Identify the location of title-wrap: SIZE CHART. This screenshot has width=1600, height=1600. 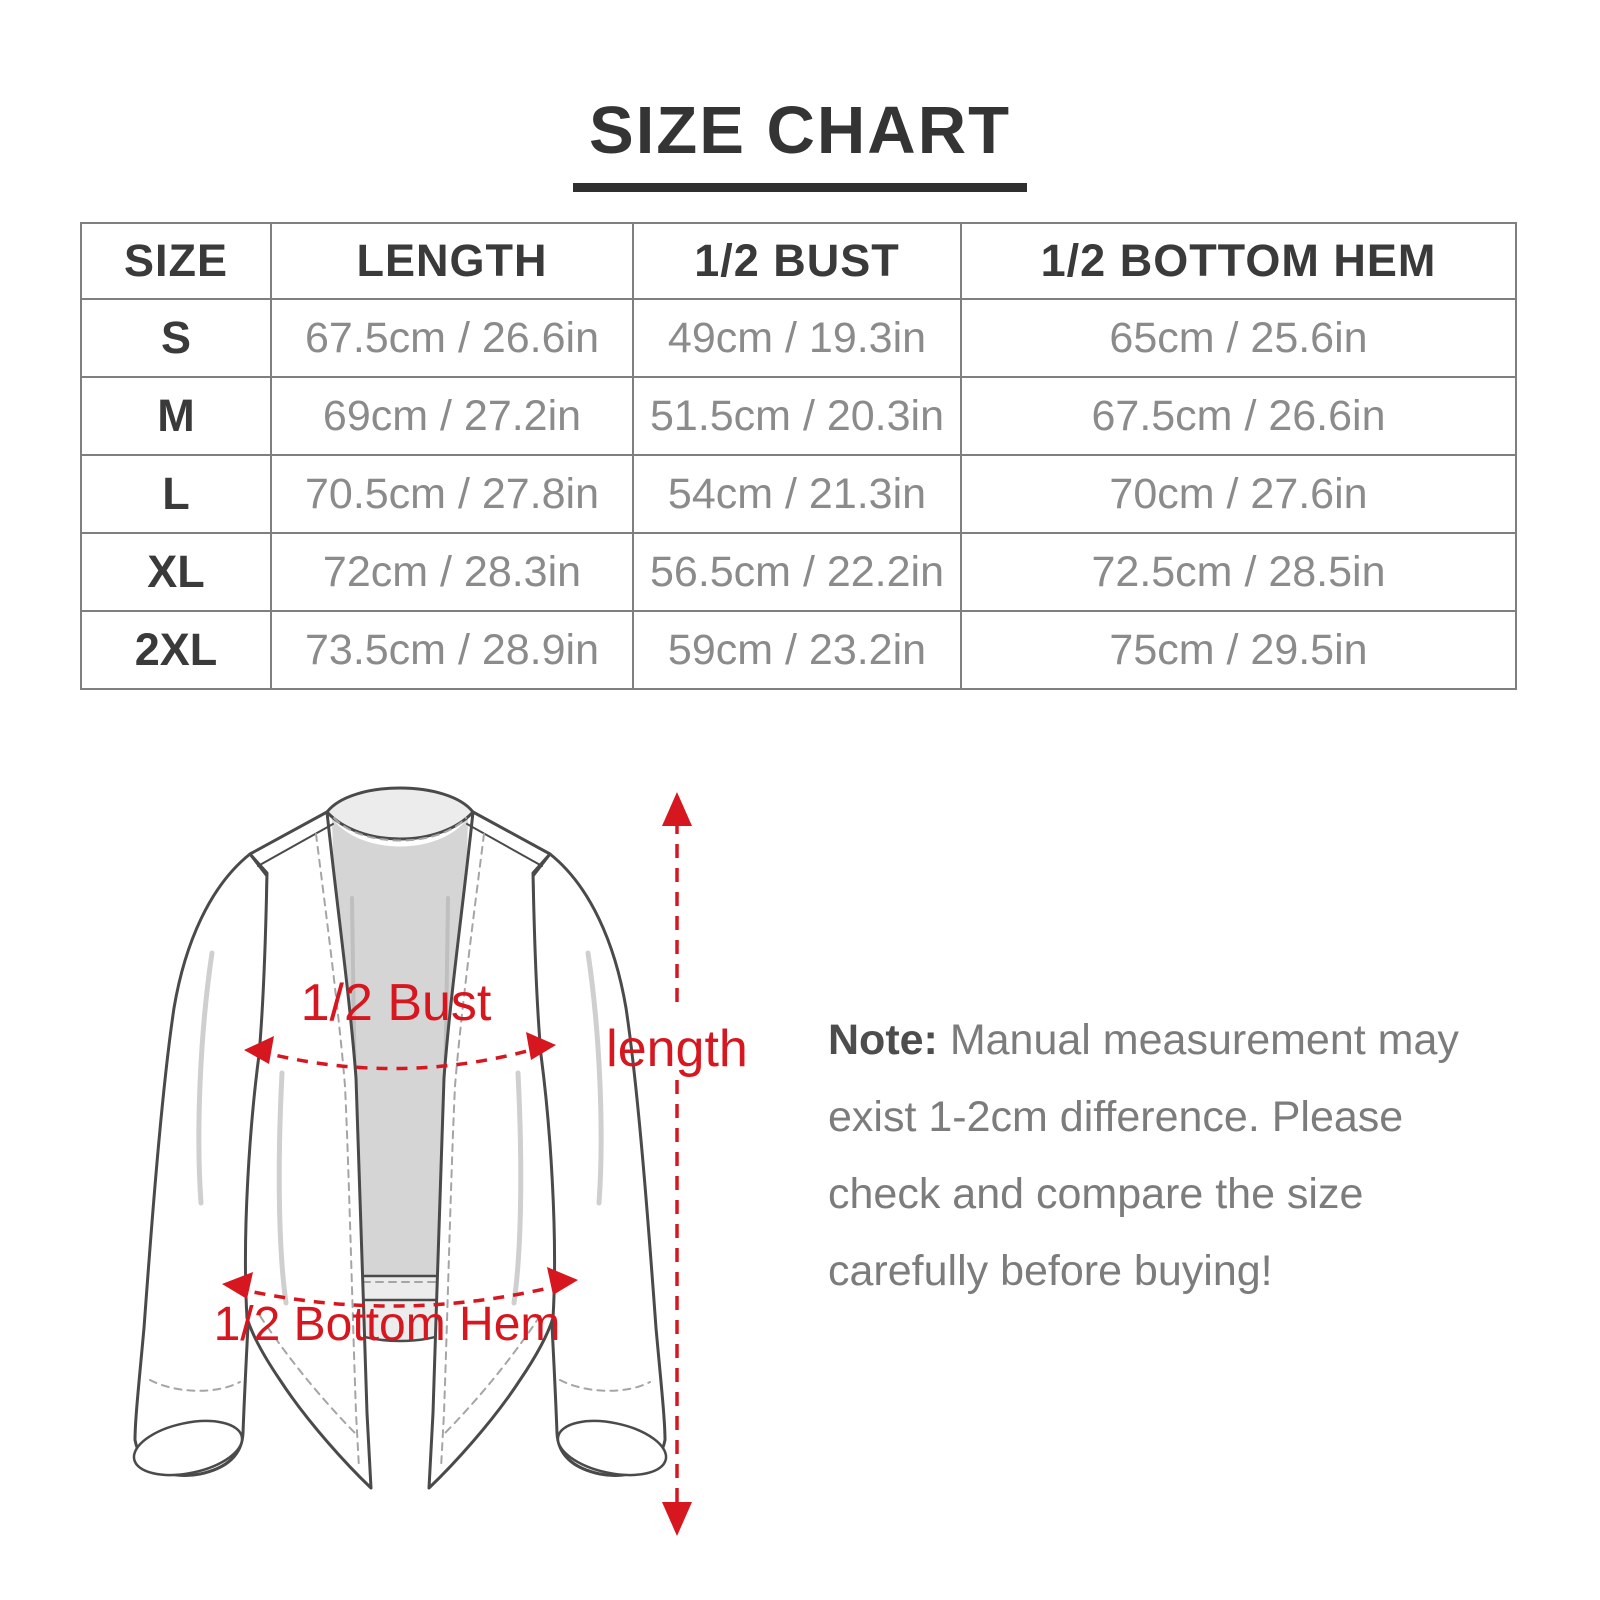
(800, 142).